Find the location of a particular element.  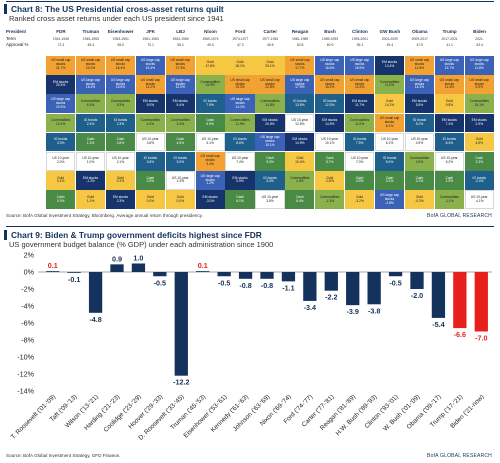

quilt-cell-value: 47.8% is located at coordinates (210, 66).